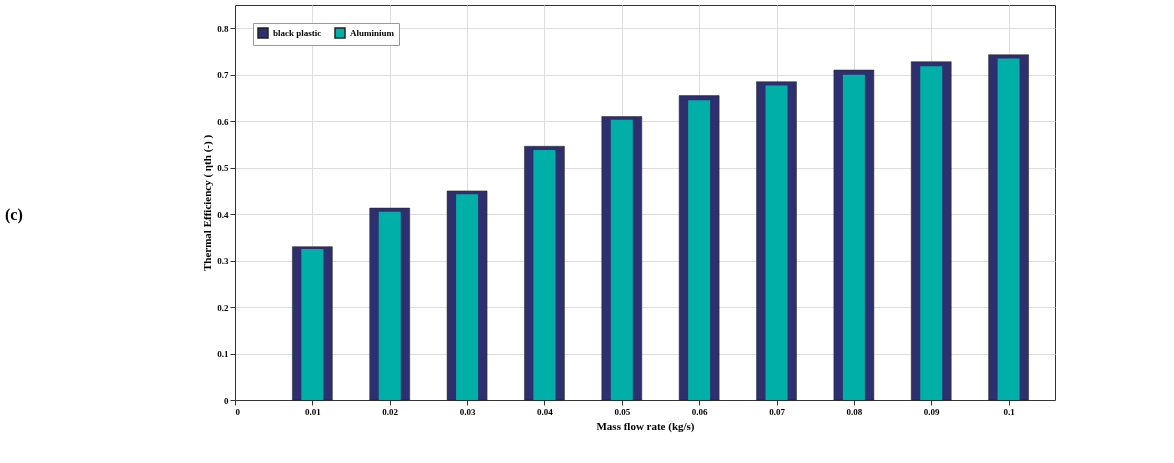  I want to click on x-tick-label: 0.1, so click(1009, 411).